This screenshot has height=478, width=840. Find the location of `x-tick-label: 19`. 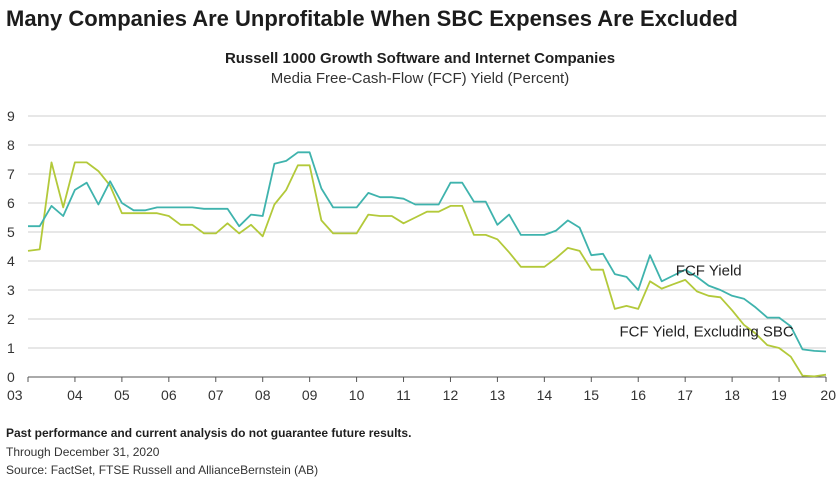

x-tick-label: 19 is located at coordinates (779, 395).